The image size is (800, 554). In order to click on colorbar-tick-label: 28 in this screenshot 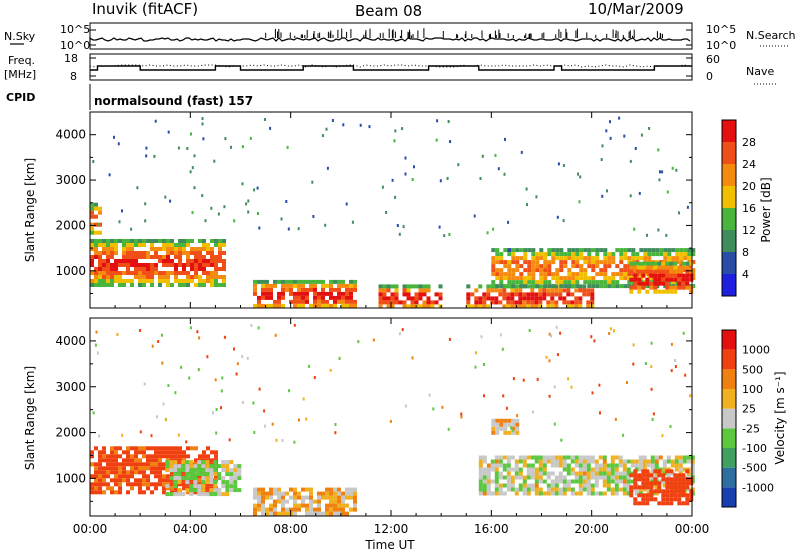, I will do `click(749, 142)`.